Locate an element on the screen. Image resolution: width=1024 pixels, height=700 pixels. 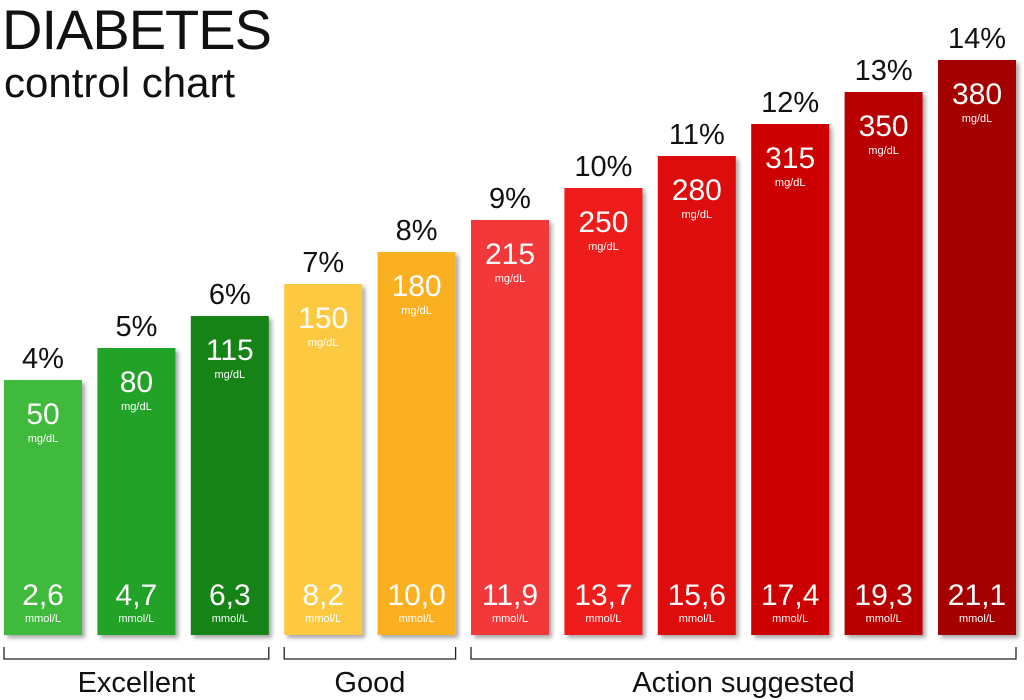
a1c-label: 10% is located at coordinates (603, 167).